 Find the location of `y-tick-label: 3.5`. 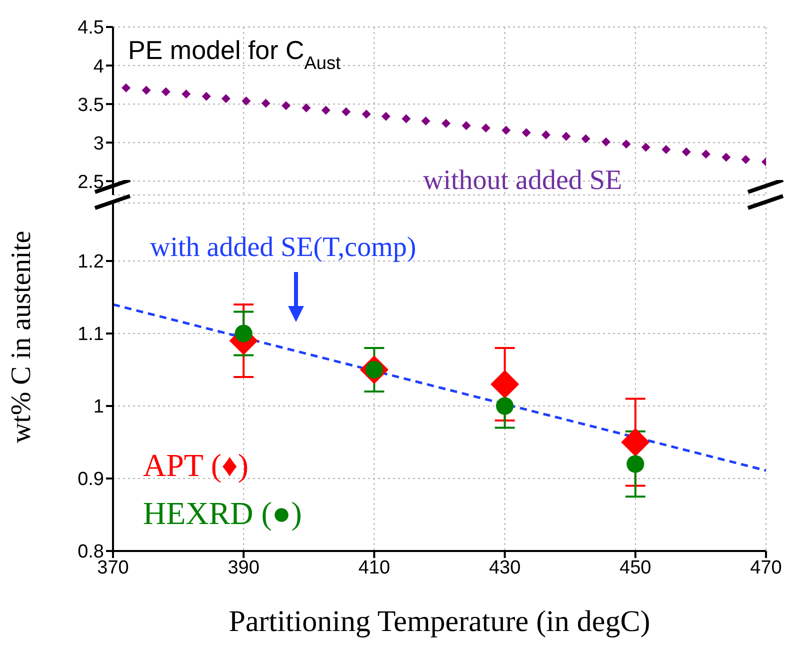

y-tick-label: 3.5 is located at coordinates (91, 105).